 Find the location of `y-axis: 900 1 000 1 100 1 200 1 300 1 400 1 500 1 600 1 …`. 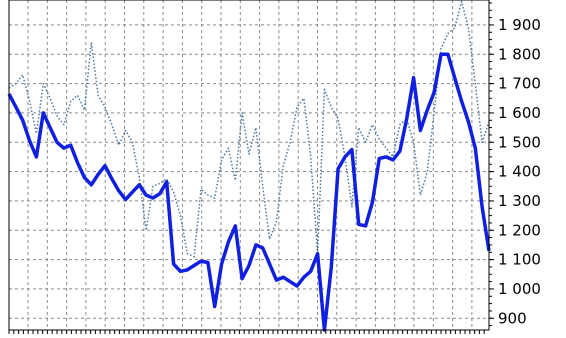

y-axis: 900 1 000 1 100 1 200 1 300 1 400 1 500 1 600 1 … is located at coordinates (515, 164).